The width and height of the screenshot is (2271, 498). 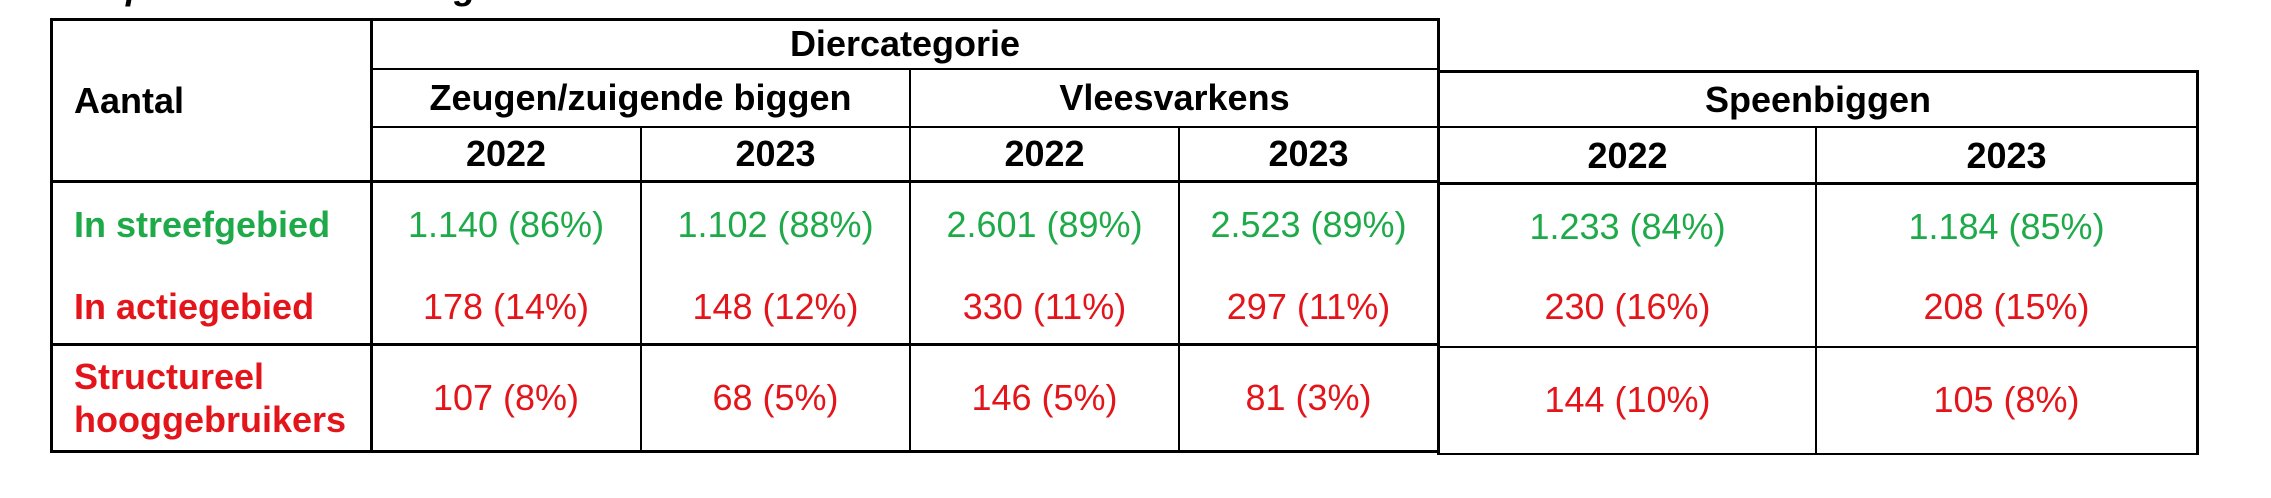 I want to click on row-label-actiegebied: In actiegebied, so click(x=194, y=307).